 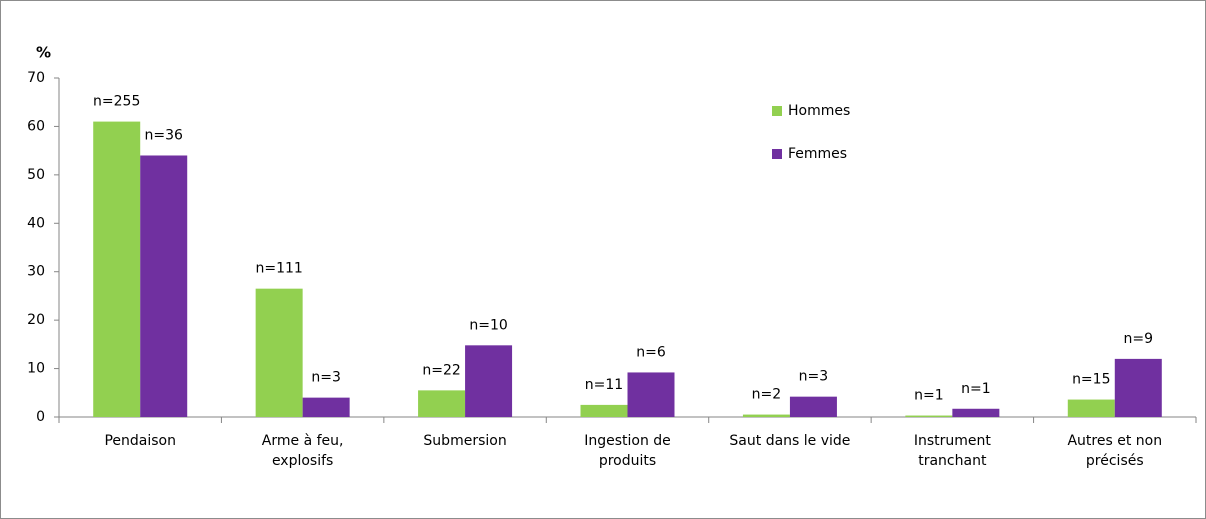 What do you see at coordinates (36, 175) in the screenshot?
I see `y-tick-label: 50` at bounding box center [36, 175].